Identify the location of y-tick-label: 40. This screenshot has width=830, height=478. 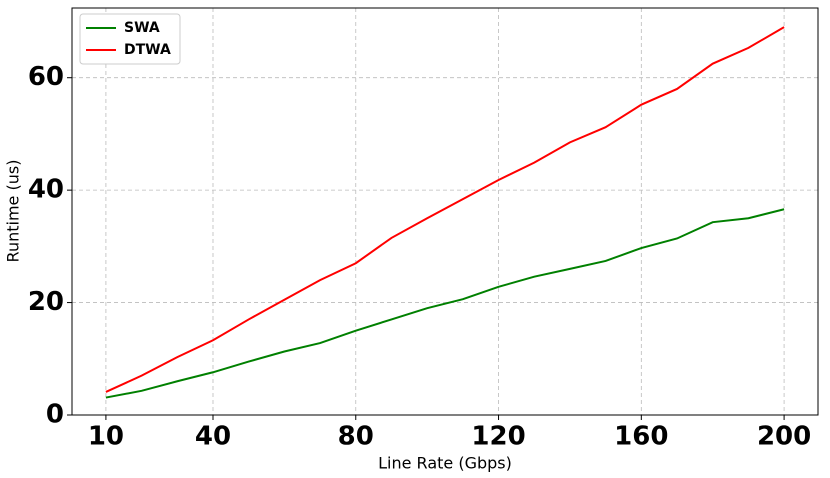
(46, 190).